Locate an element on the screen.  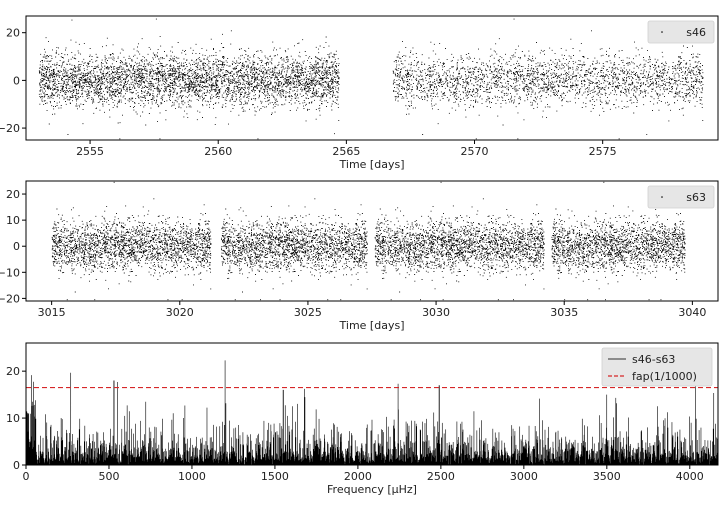
panel-periodogram-legend-box is located at coordinates (657, 367).